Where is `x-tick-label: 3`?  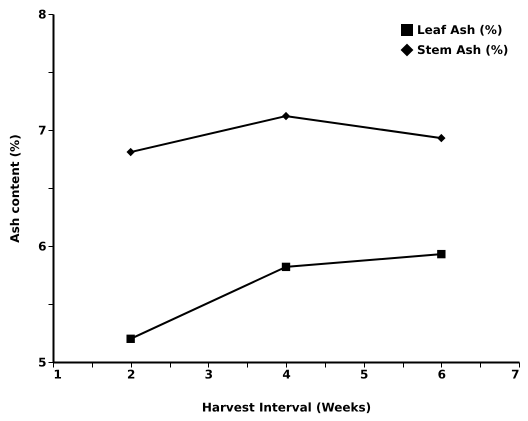
x-tick-label: 3 is located at coordinates (209, 375).